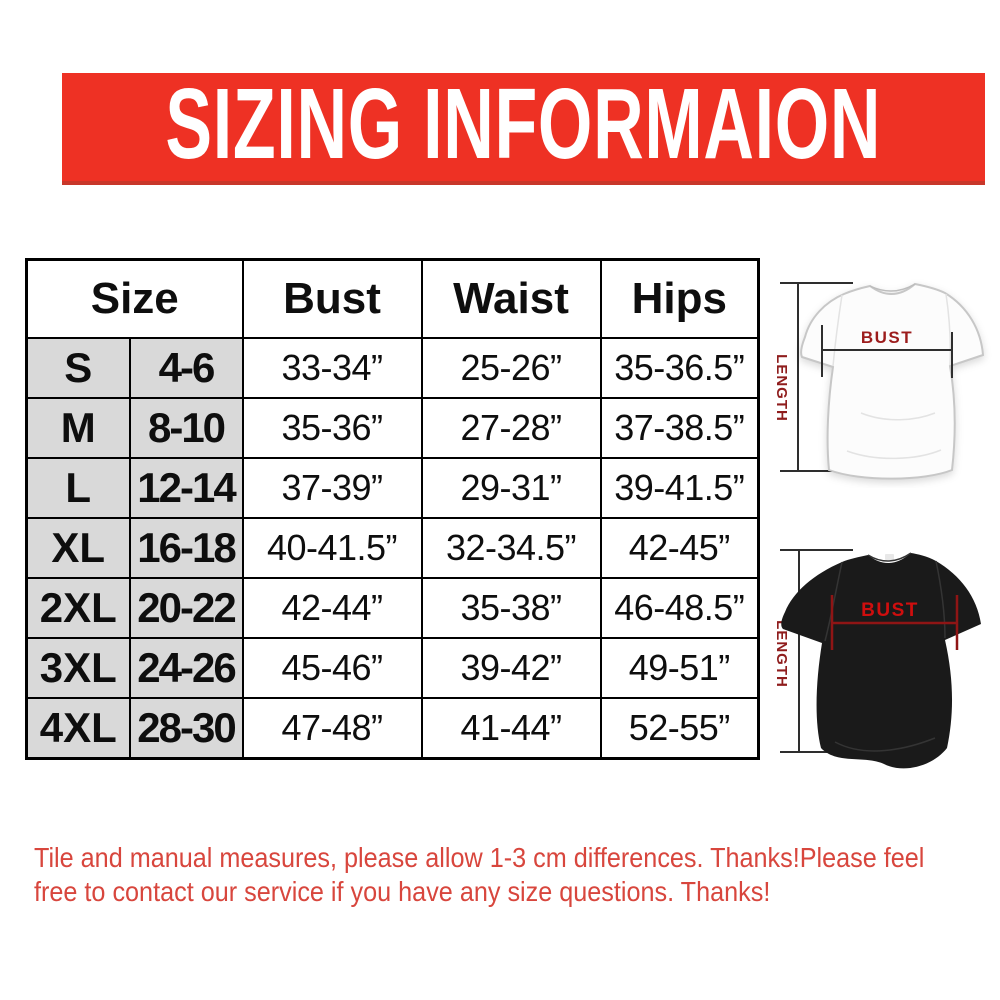  What do you see at coordinates (511, 368) in the screenshot?
I see `waist-cell: 25-26”` at bounding box center [511, 368].